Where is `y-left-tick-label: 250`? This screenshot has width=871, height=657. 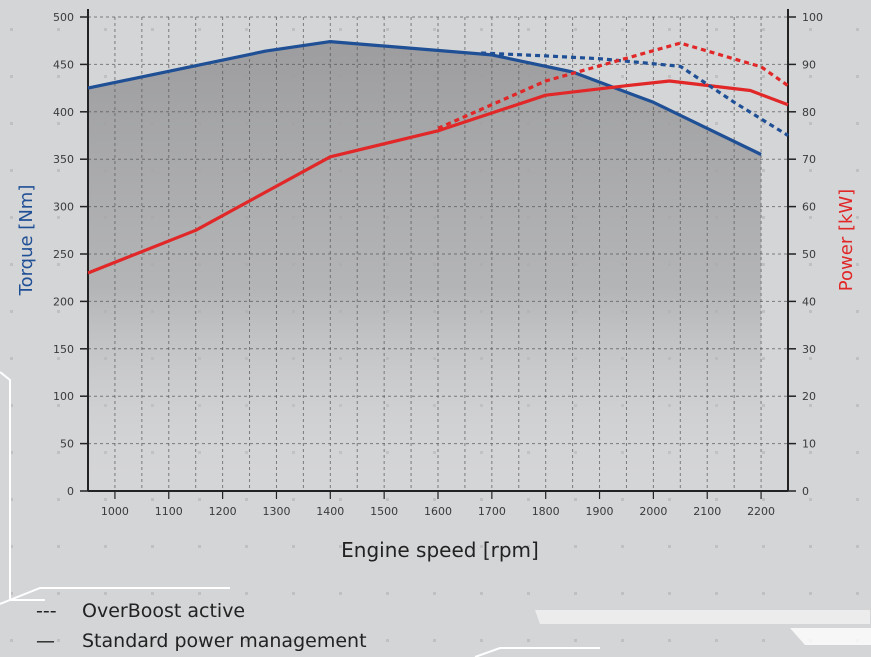
y-left-tick-label: 250 is located at coordinates (63, 254).